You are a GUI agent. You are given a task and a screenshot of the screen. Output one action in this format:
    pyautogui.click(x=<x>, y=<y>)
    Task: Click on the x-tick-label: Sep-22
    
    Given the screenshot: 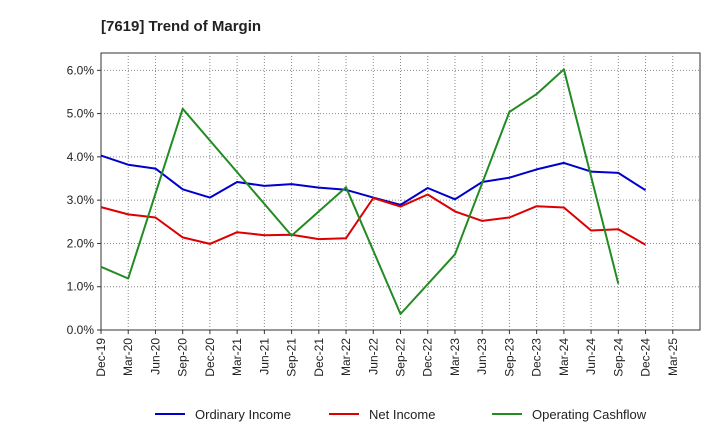 What is the action you would take?
    pyautogui.click(x=401, y=357)
    